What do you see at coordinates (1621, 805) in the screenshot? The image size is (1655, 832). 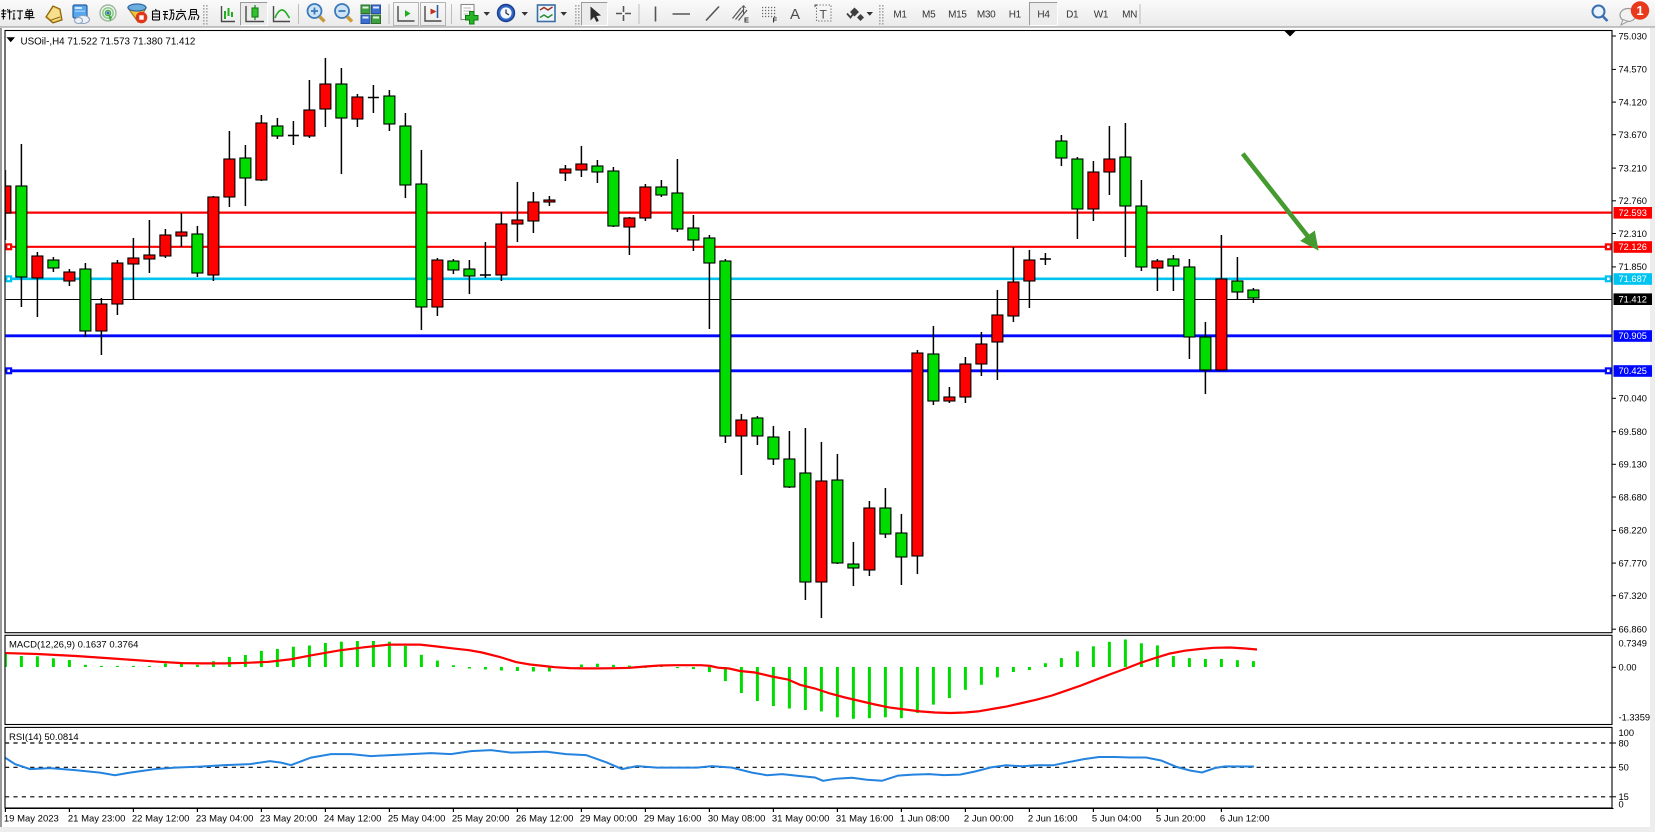 I see `svg-text: 0` at bounding box center [1621, 805].